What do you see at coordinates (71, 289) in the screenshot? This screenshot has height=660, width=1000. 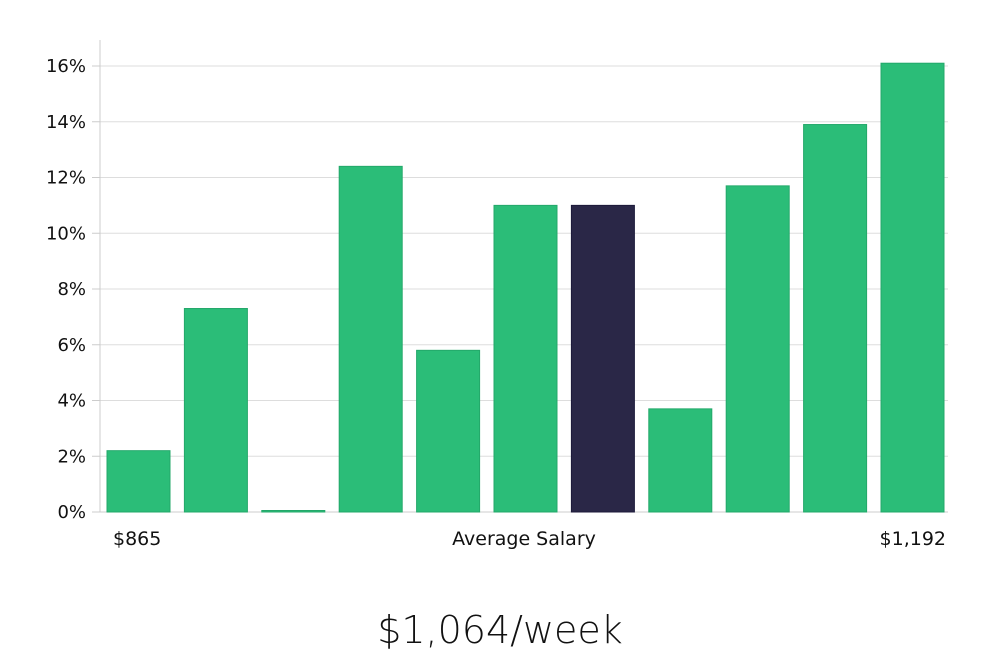 I see `y-tick-label: 8%` at bounding box center [71, 289].